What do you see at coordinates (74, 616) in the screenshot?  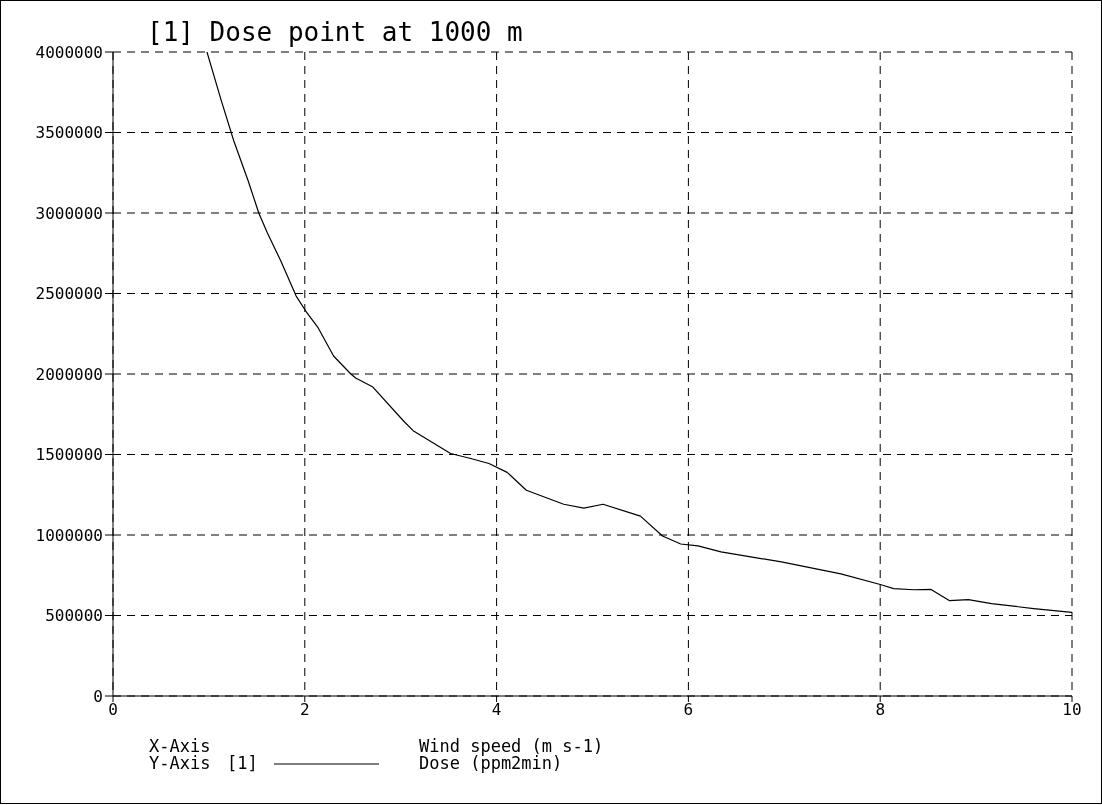 I see `y-tick-label: 500000` at bounding box center [74, 616].